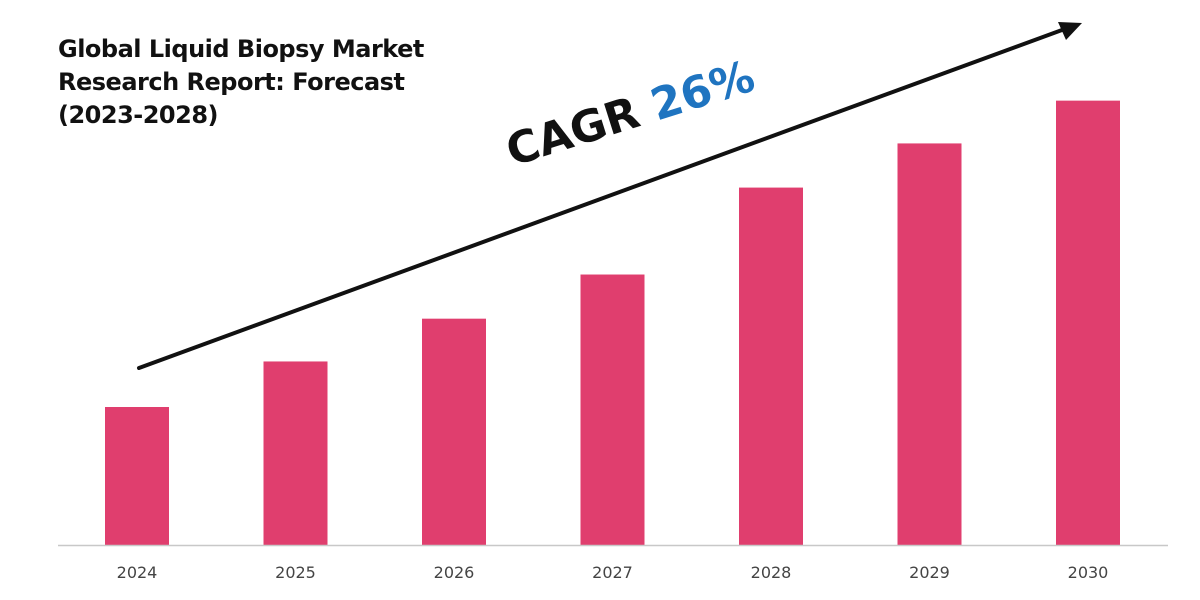 The image size is (1200, 600). What do you see at coordinates (1088, 572) in the screenshot?
I see `x-tick-label: 2030` at bounding box center [1088, 572].